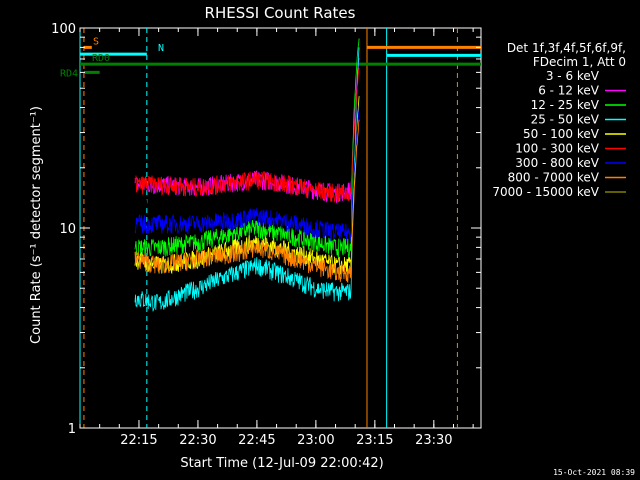 This screenshot has height=480, width=640. Describe the element at coordinates (566, 48) in the screenshot. I see `legend-header-0: Det 1f,3f,4f,5f,6f,9f,` at that location.